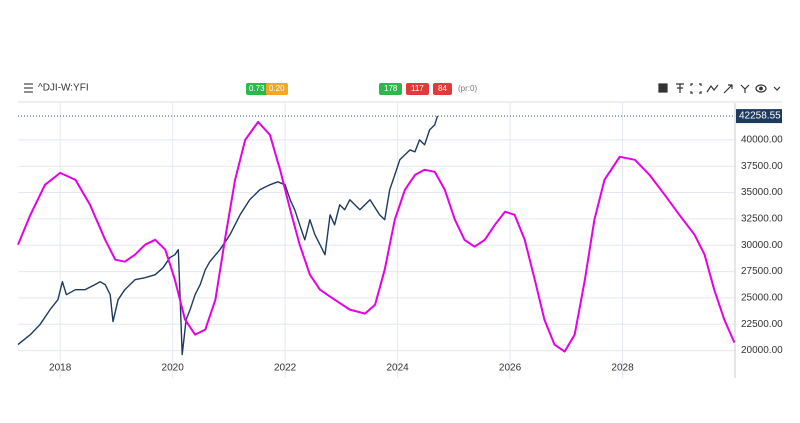  I want to click on y-tick-label: 40000.00, so click(762, 140).